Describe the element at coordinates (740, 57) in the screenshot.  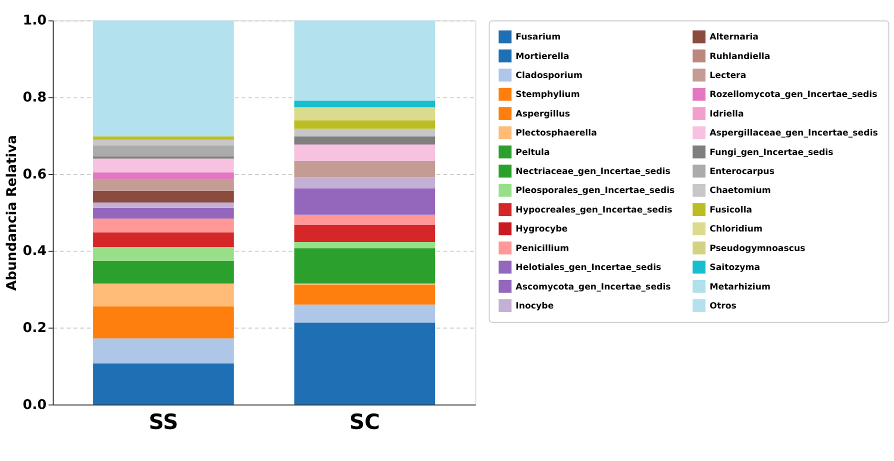
I see `legend-label: Ruhlandiella` at that location.